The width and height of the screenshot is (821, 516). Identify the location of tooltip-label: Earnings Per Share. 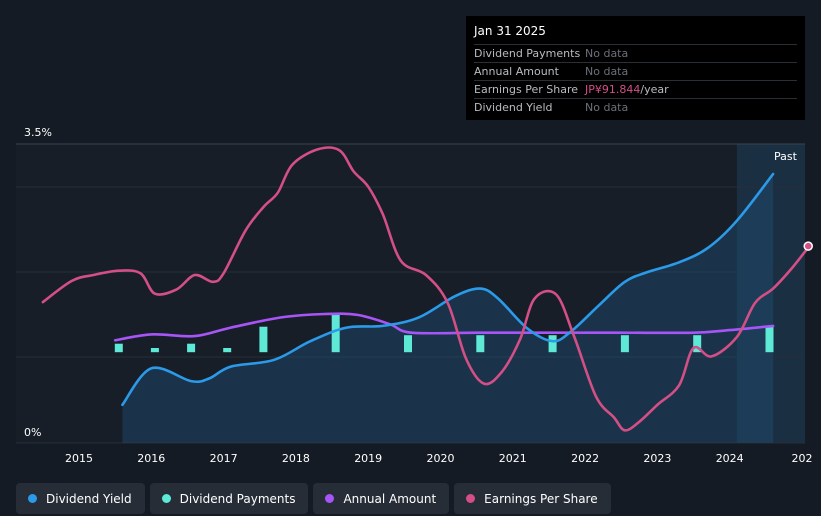
(526, 89).